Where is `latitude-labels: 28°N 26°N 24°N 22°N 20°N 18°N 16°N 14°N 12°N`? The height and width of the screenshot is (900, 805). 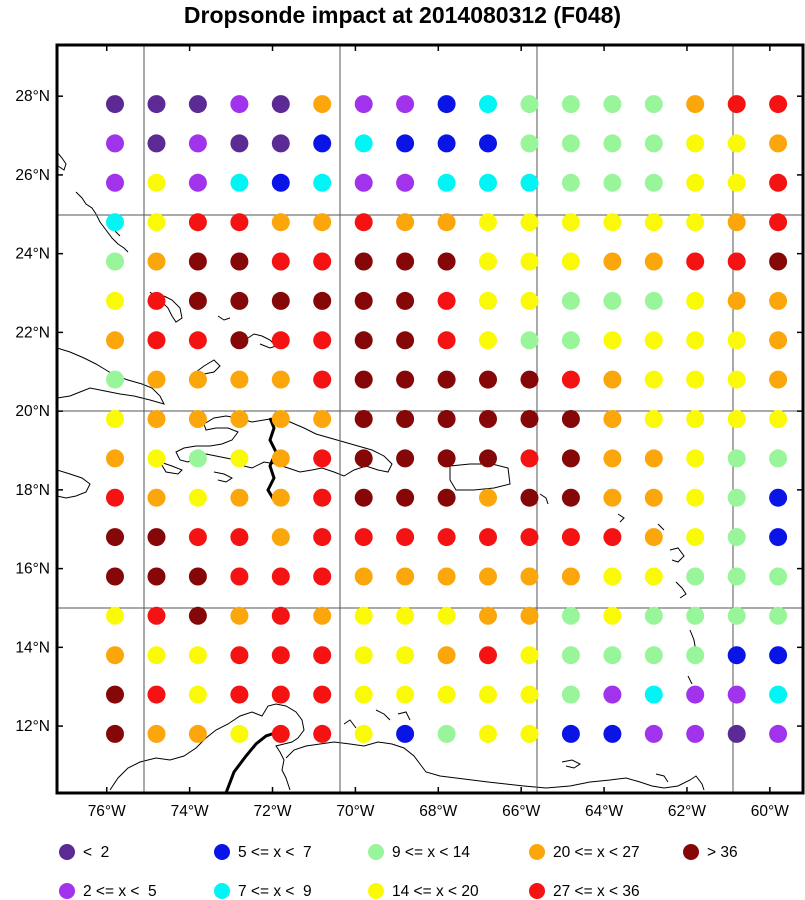 latitude-labels: 28°N 26°N 24°N 22°N 20°N 18°N 16°N 14°N 12°N is located at coordinates (32, 411).